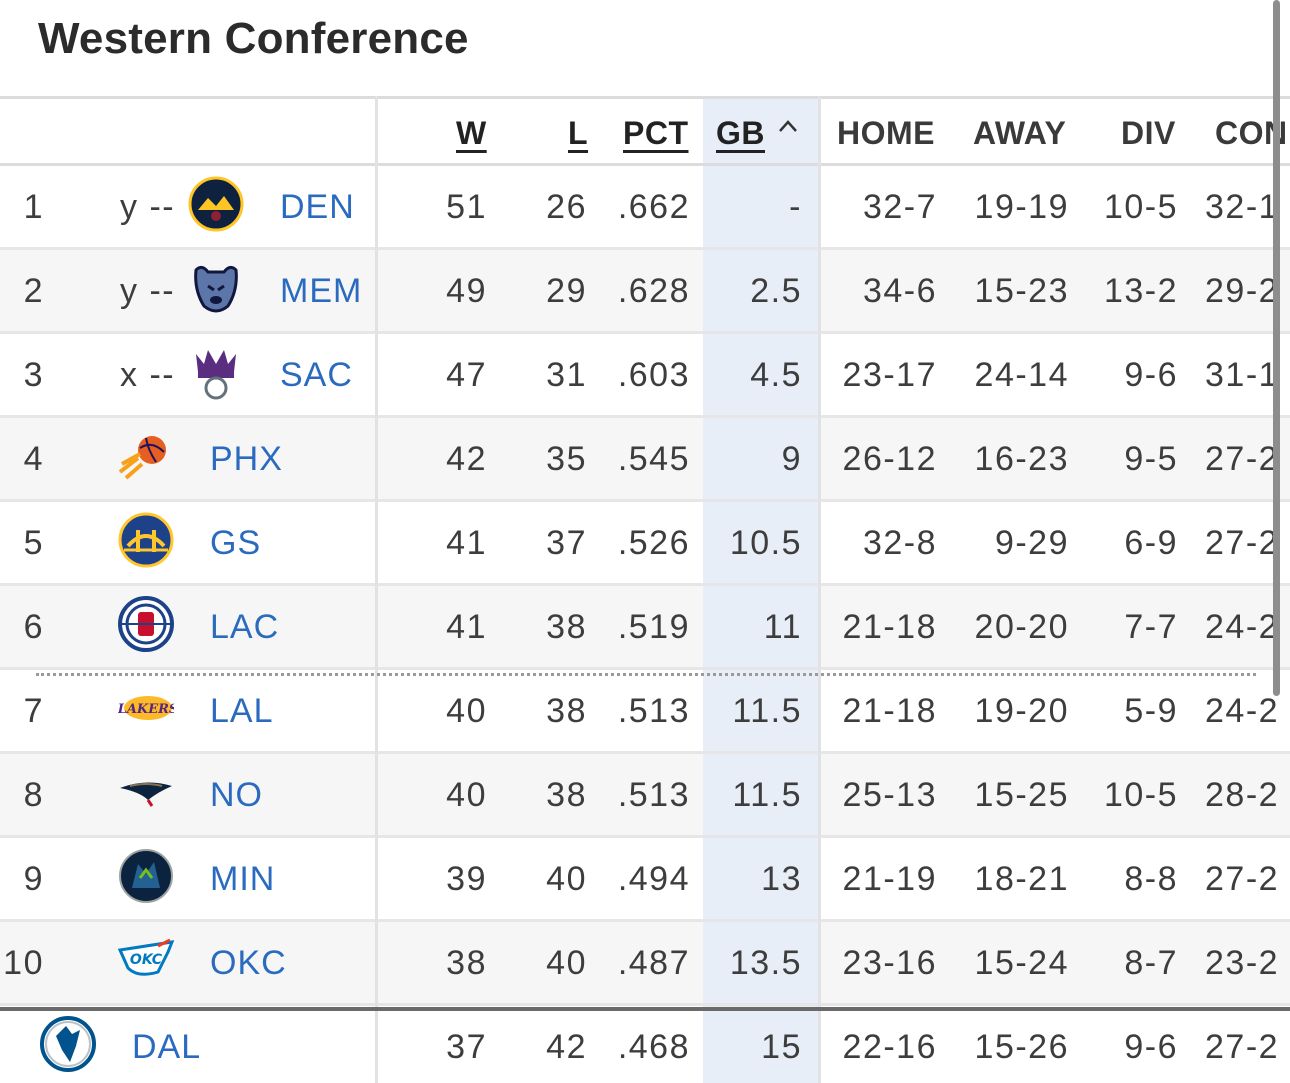 Image resolution: width=1290 pixels, height=1083 pixels. I want to click on table-header: W L PCT GB HOME AWAY DIV CON, so click(645, 131).